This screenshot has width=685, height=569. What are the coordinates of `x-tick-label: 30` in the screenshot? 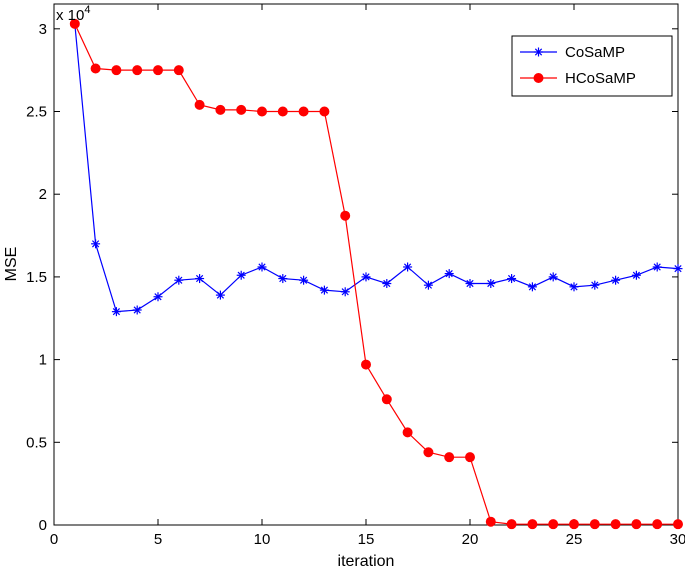 It's located at (677, 539).